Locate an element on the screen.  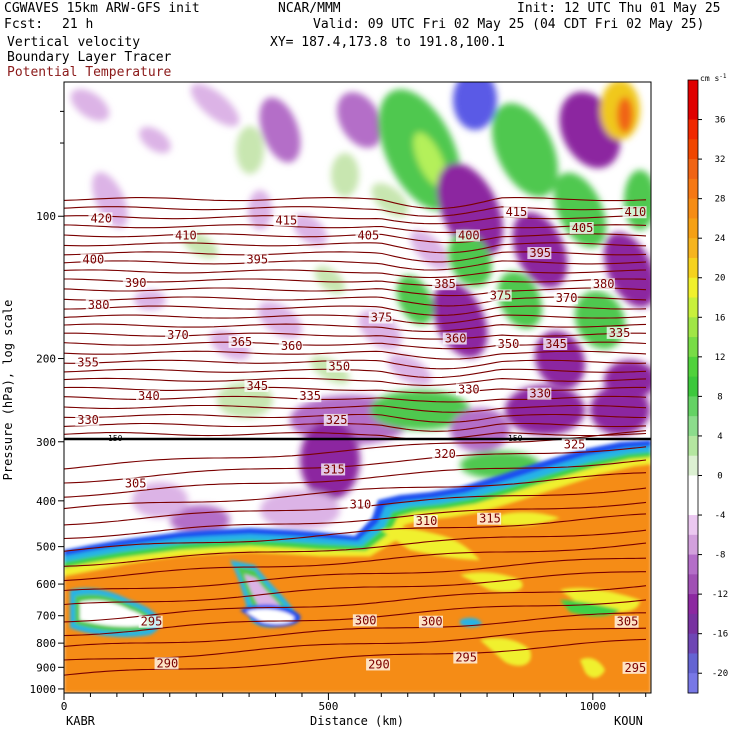
colorbar-tick-label: 32 is located at coordinates (720, 160).